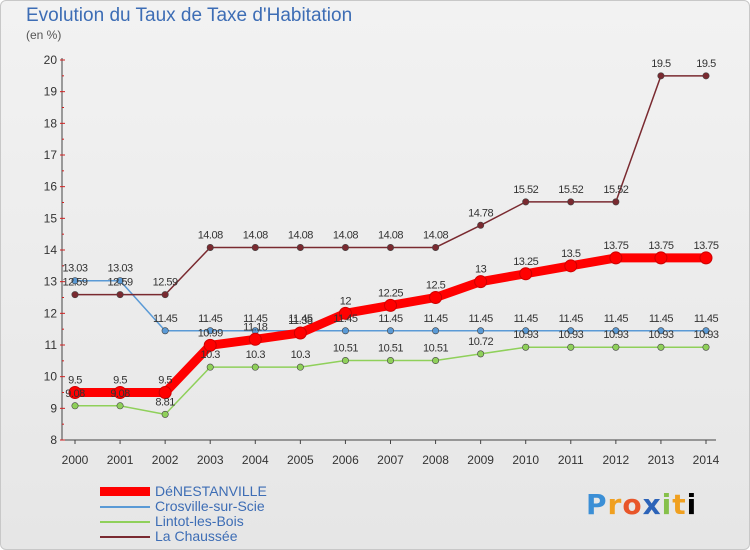  What do you see at coordinates (120, 269) in the screenshot?
I see `data-label: 13.03` at bounding box center [120, 269].